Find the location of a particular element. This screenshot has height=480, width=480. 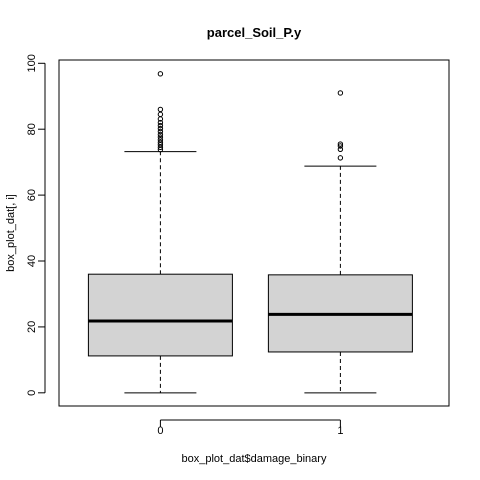

y-tick-label: 40 is located at coordinates (32, 261).